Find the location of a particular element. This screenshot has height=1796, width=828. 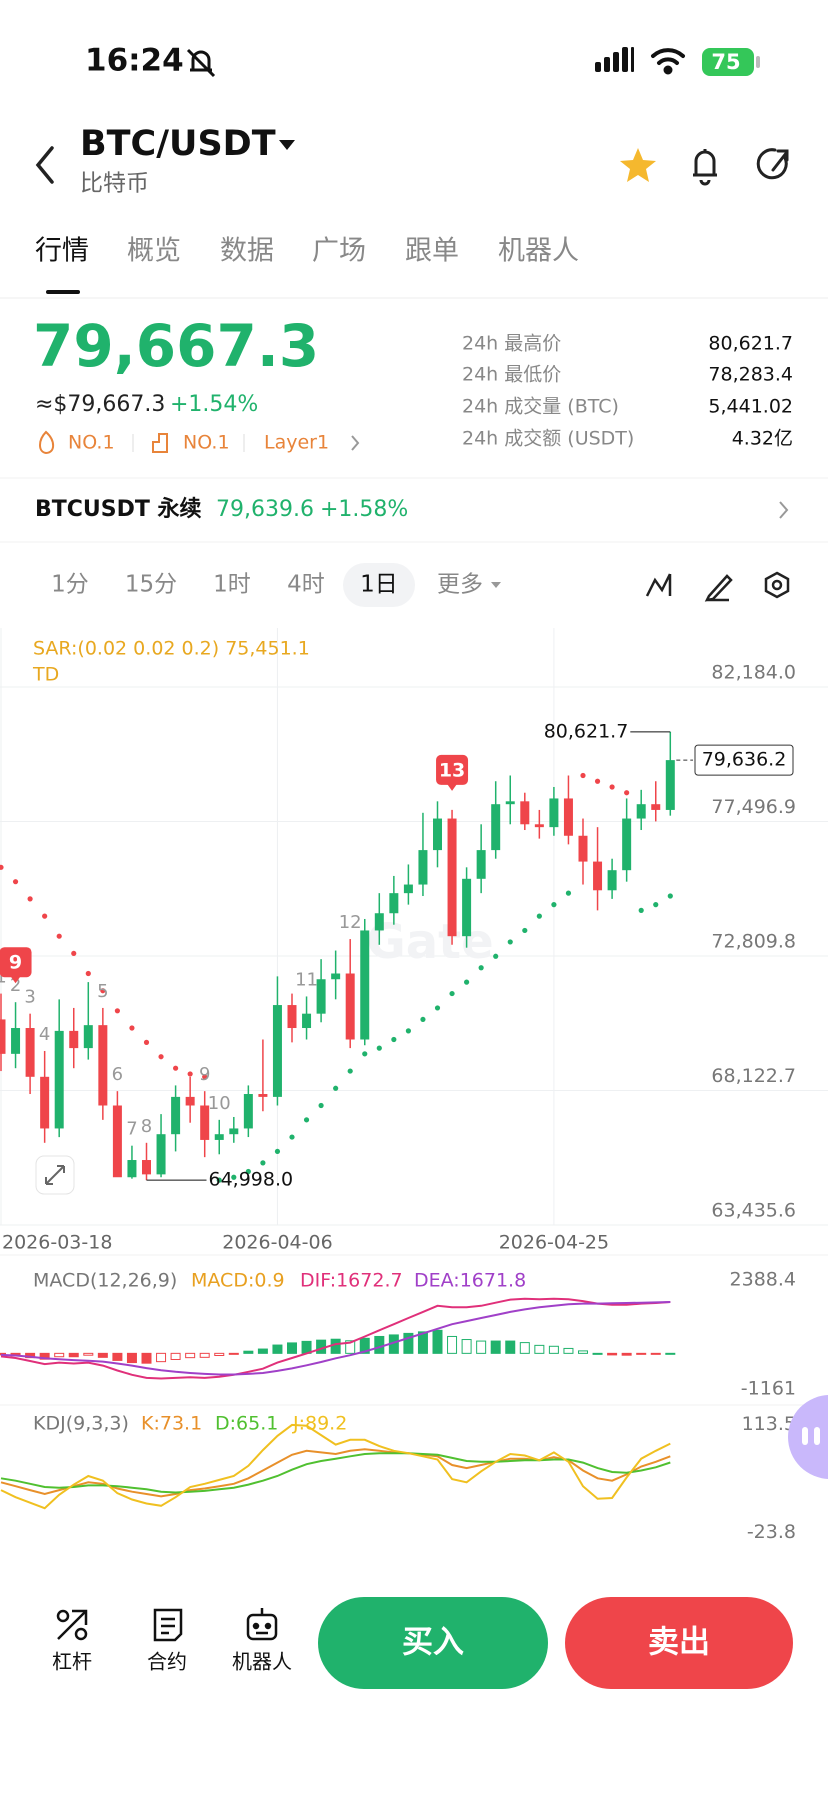

mute-icon is located at coordinates (201, 63).